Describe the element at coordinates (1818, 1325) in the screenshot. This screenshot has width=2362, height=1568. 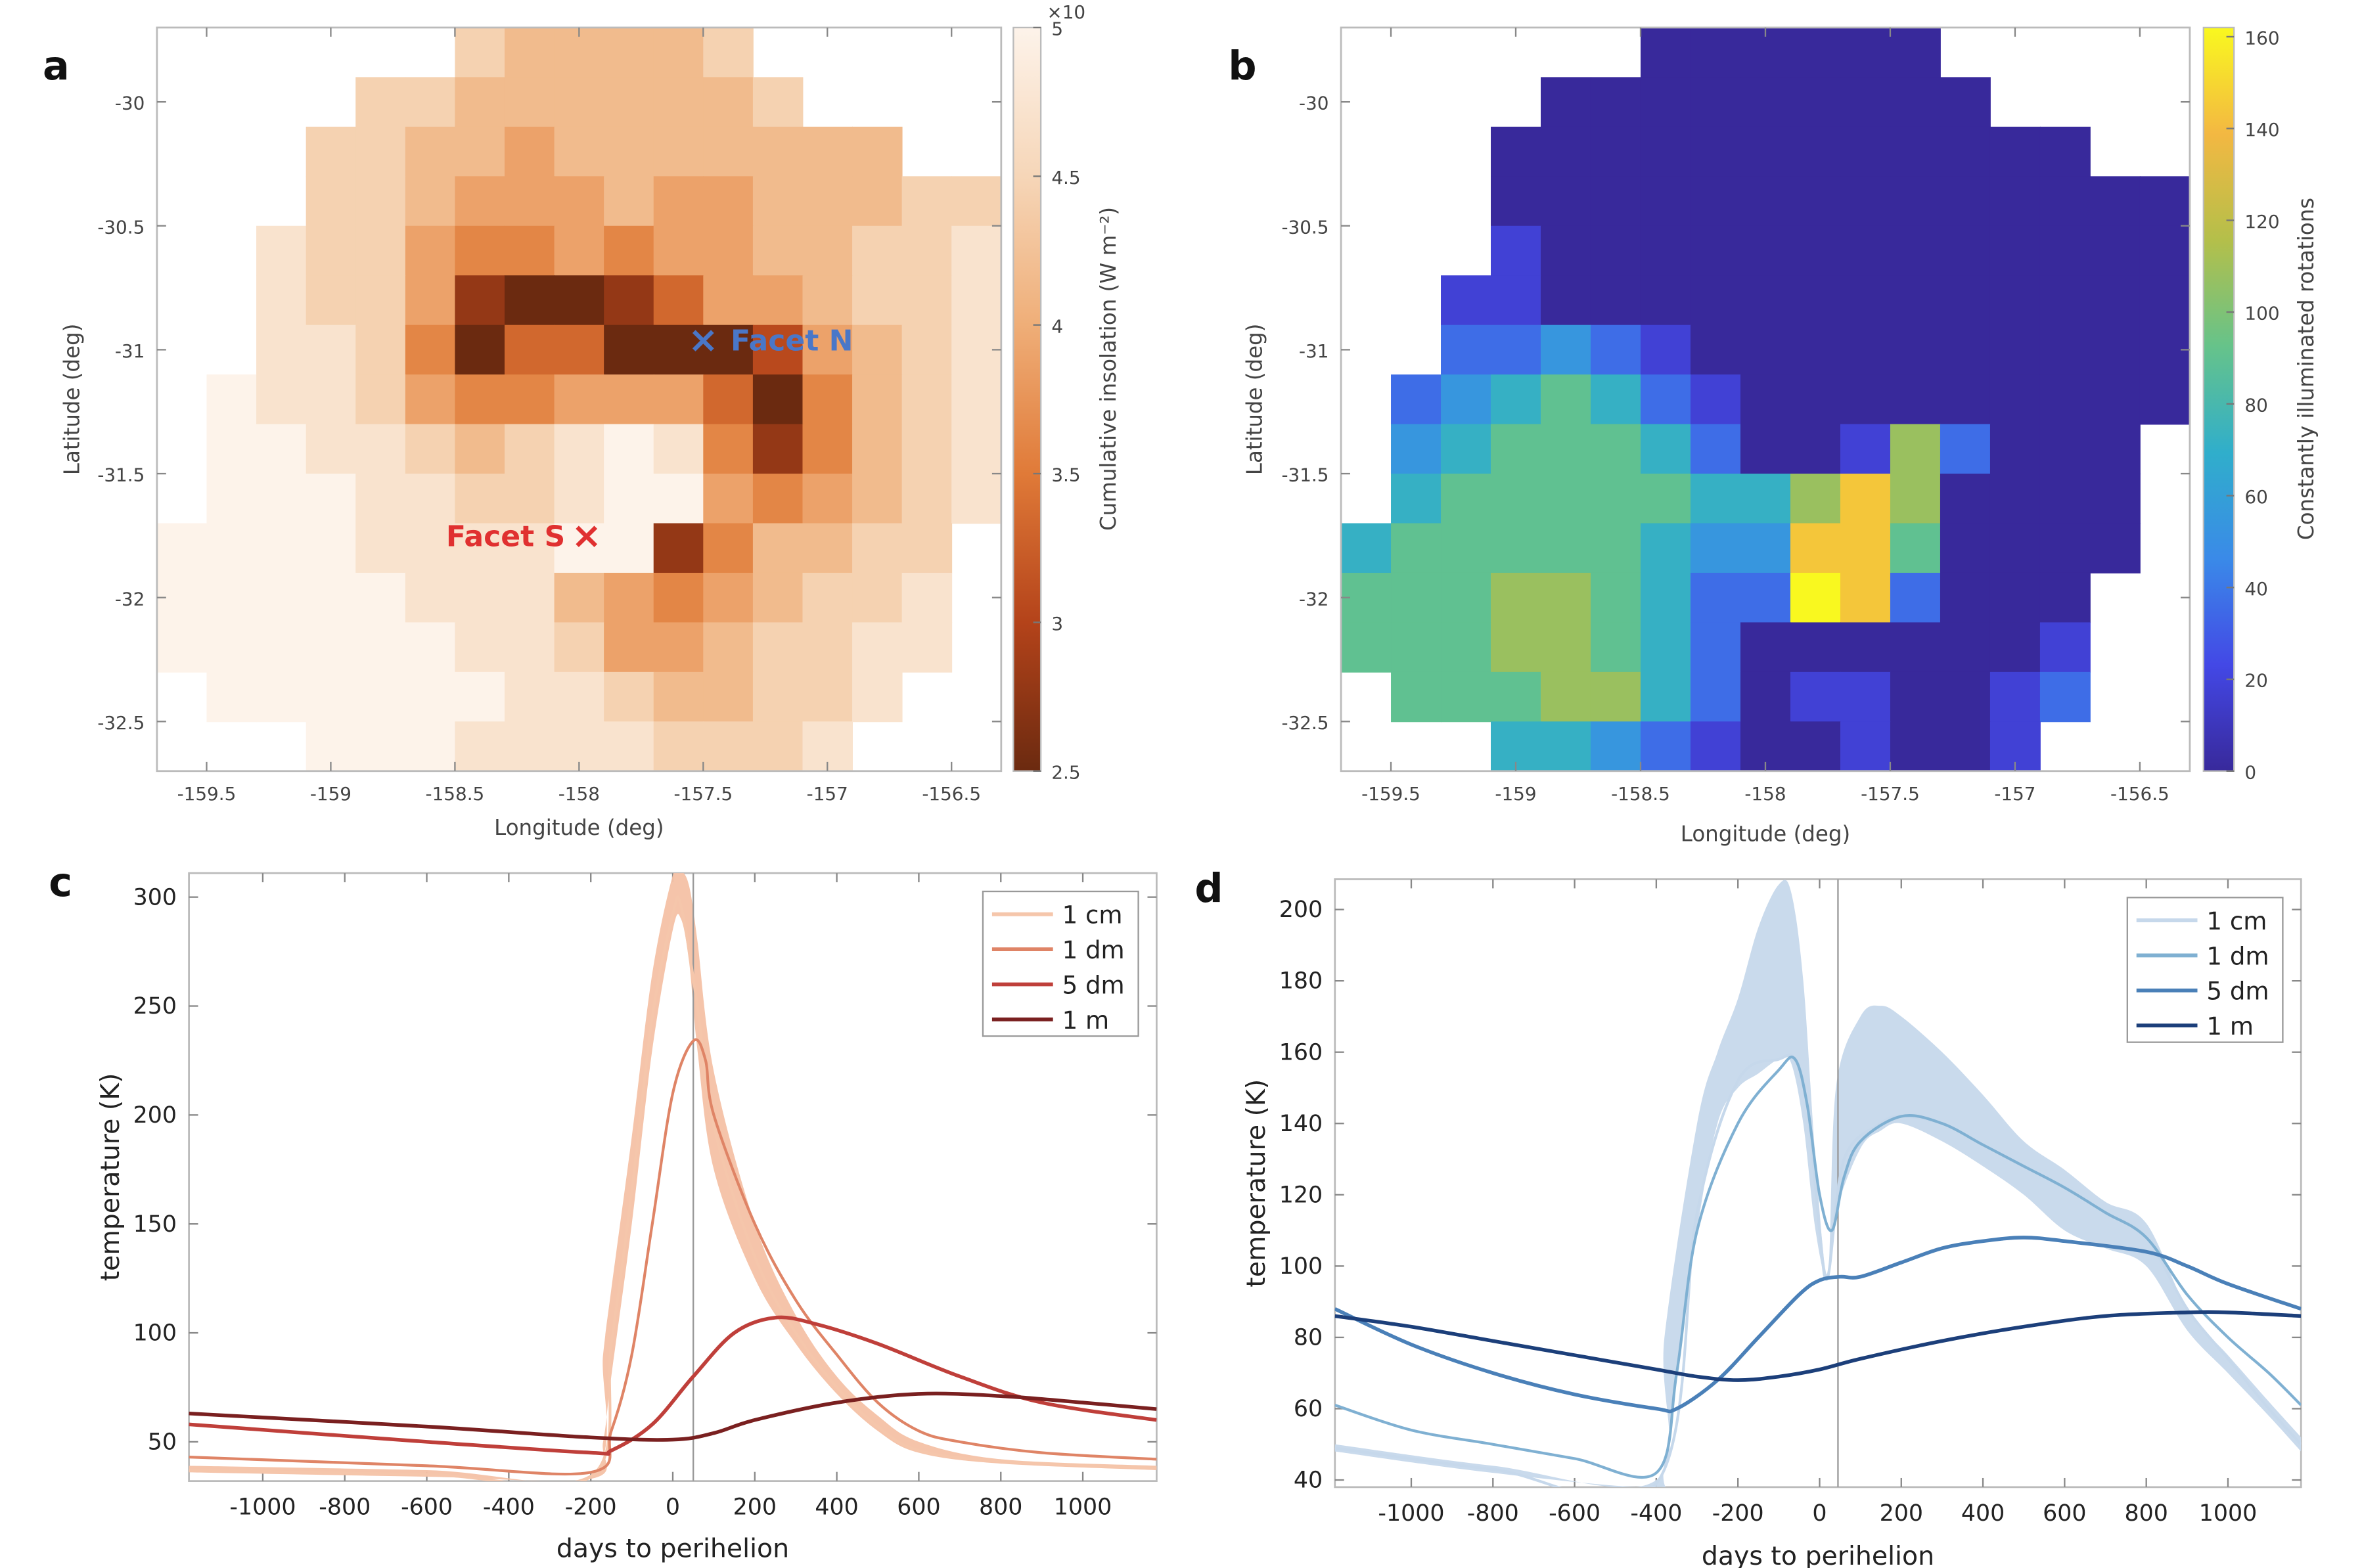
I see `series-line-5dm` at that location.